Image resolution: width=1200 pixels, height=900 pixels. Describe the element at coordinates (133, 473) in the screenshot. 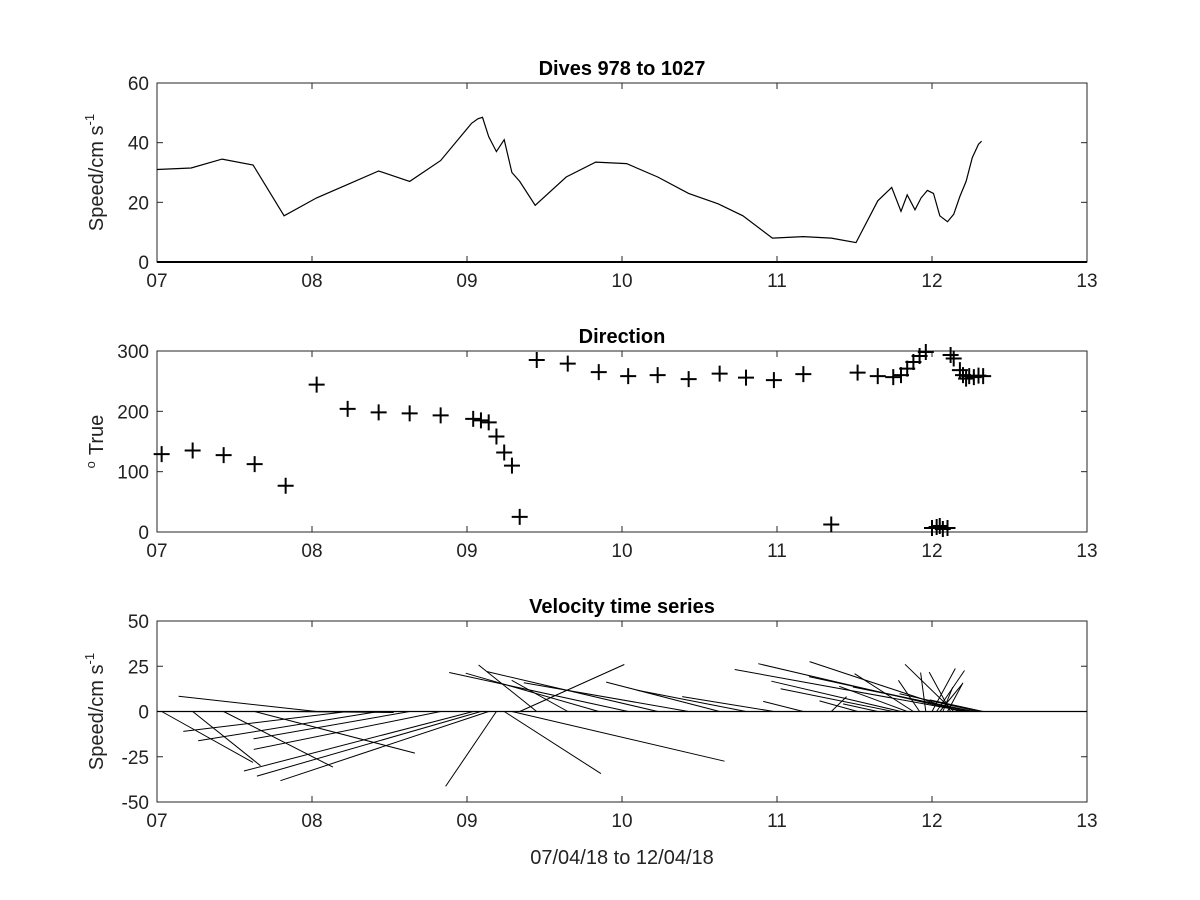

I see `y-tick-label: 100` at that location.